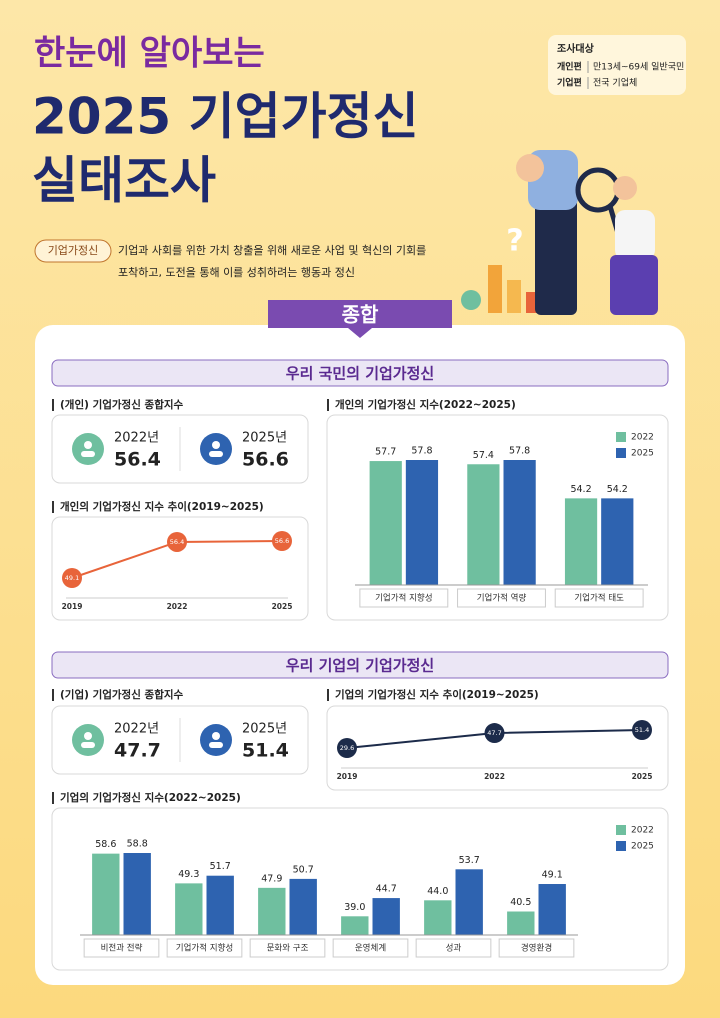  What do you see at coordinates (360, 315) in the screenshot?
I see `tab-label: 종합` at bounding box center [360, 315].